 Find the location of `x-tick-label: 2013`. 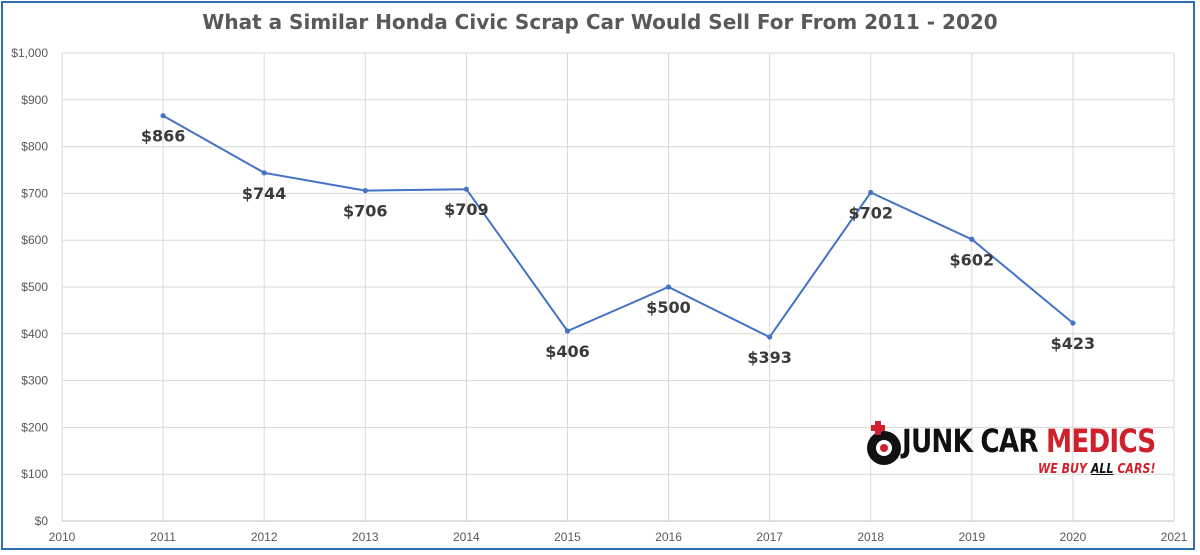

x-tick-label: 2013 is located at coordinates (365, 537).